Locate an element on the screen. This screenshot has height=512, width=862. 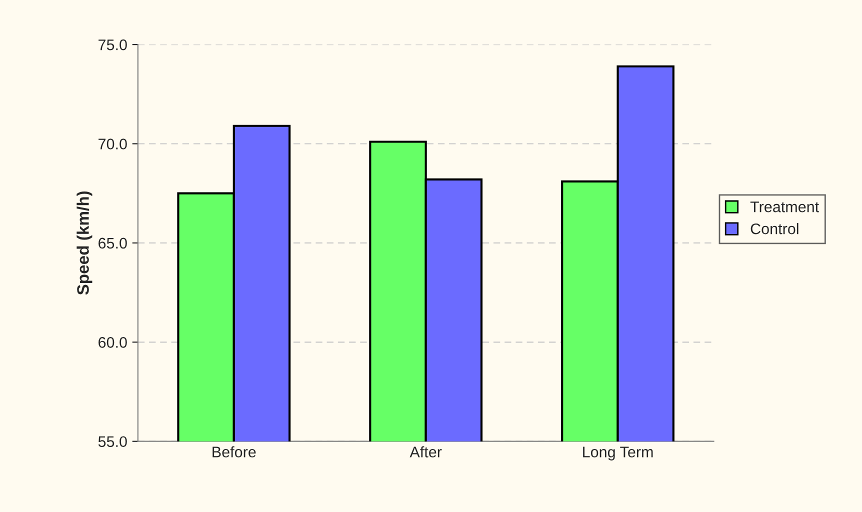
y-tick-label: 55.0 is located at coordinates (112, 442).